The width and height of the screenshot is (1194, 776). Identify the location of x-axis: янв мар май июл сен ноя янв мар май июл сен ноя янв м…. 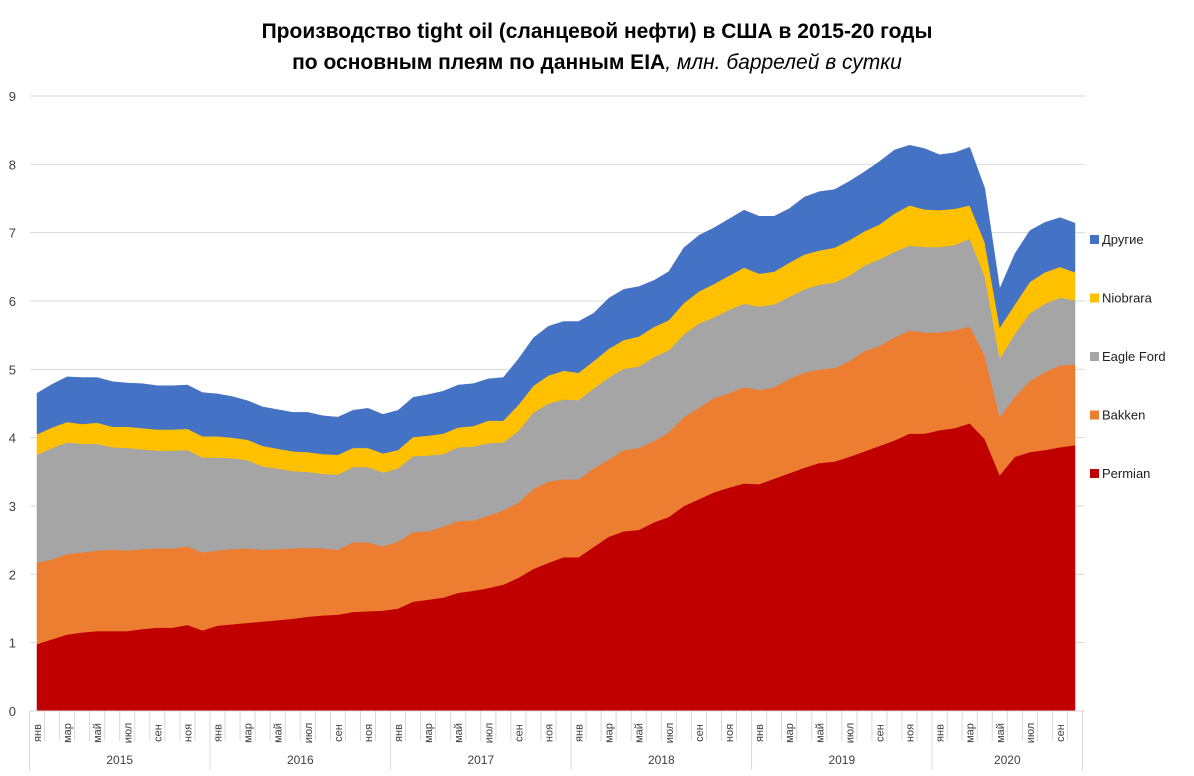
(556, 740).